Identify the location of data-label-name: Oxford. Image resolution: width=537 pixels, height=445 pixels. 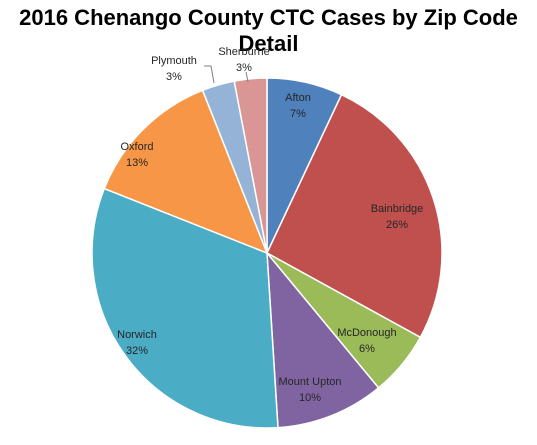
(136, 147).